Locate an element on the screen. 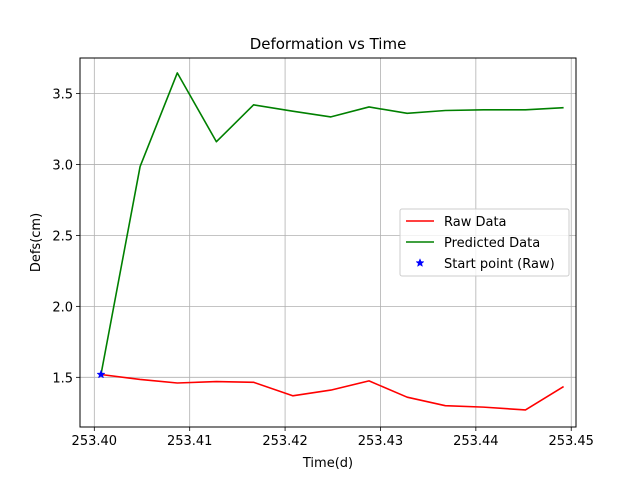 This screenshot has width=640, height=480. legend-label: Predicted Data is located at coordinates (492, 243).